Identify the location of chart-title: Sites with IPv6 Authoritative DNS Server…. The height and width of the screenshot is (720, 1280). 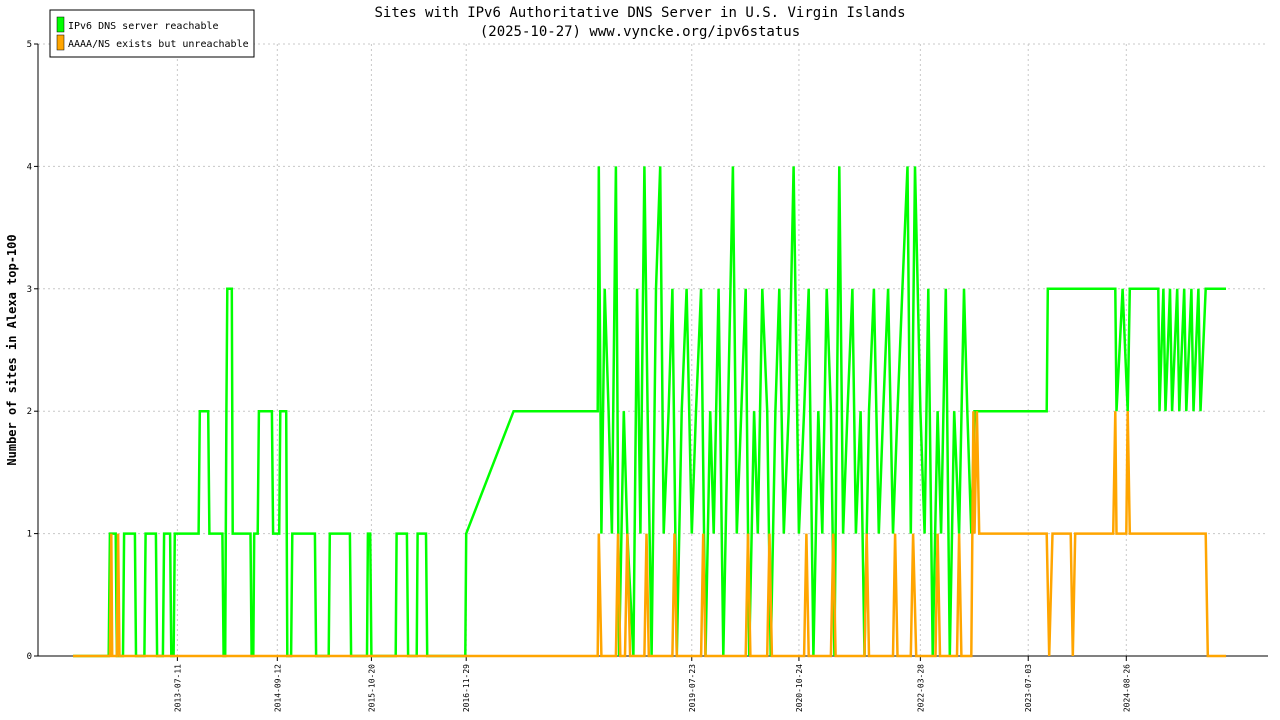
(639, 13).